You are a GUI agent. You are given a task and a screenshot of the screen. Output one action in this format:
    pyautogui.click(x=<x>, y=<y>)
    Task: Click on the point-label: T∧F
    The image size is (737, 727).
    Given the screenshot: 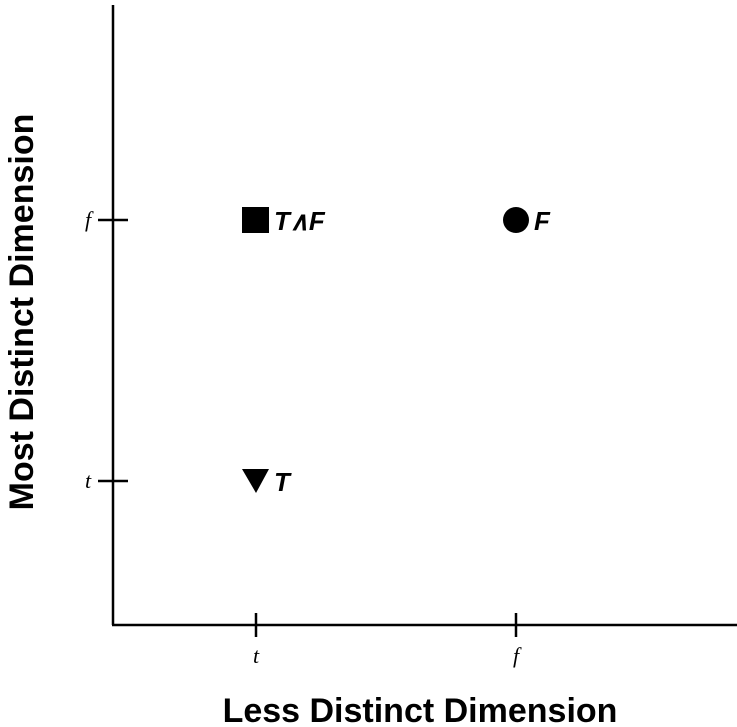 What is the action you would take?
    pyautogui.click(x=300, y=221)
    